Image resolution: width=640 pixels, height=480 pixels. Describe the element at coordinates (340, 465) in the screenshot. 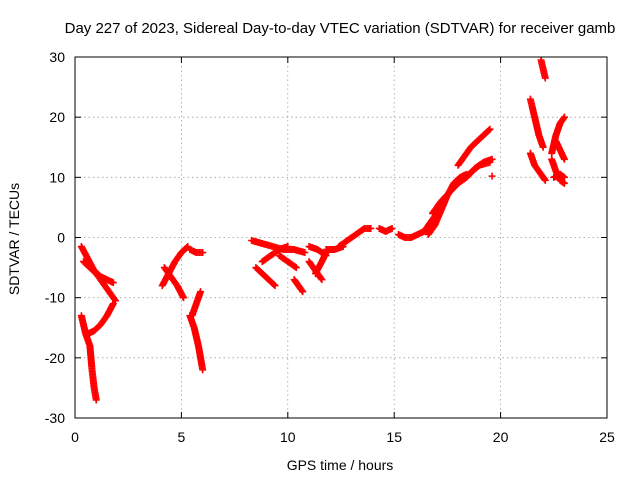

I see `x-axis-label: GPS time / hours` at that location.